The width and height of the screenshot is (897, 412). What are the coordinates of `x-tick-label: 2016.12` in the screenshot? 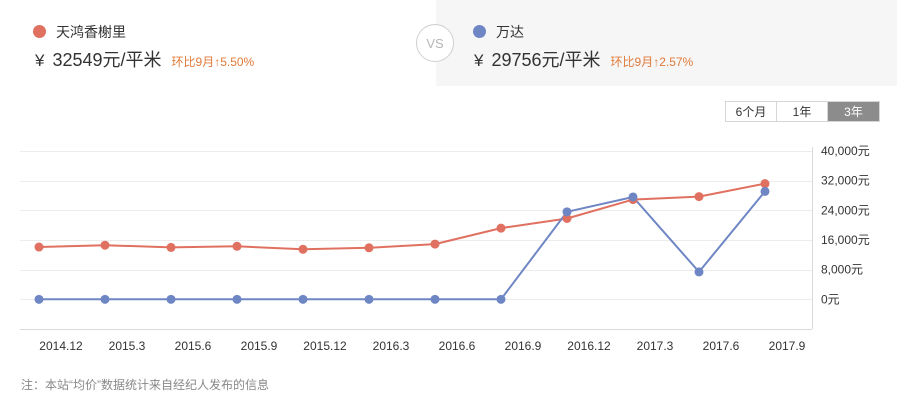 It's located at (589, 346).